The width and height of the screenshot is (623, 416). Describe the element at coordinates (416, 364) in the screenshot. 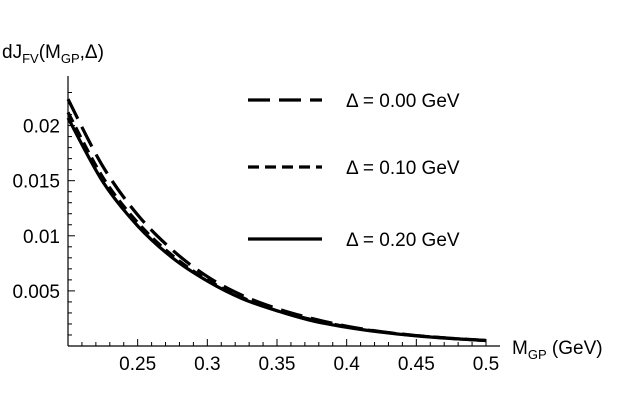

I see `x-tick-label: 0.45` at that location.